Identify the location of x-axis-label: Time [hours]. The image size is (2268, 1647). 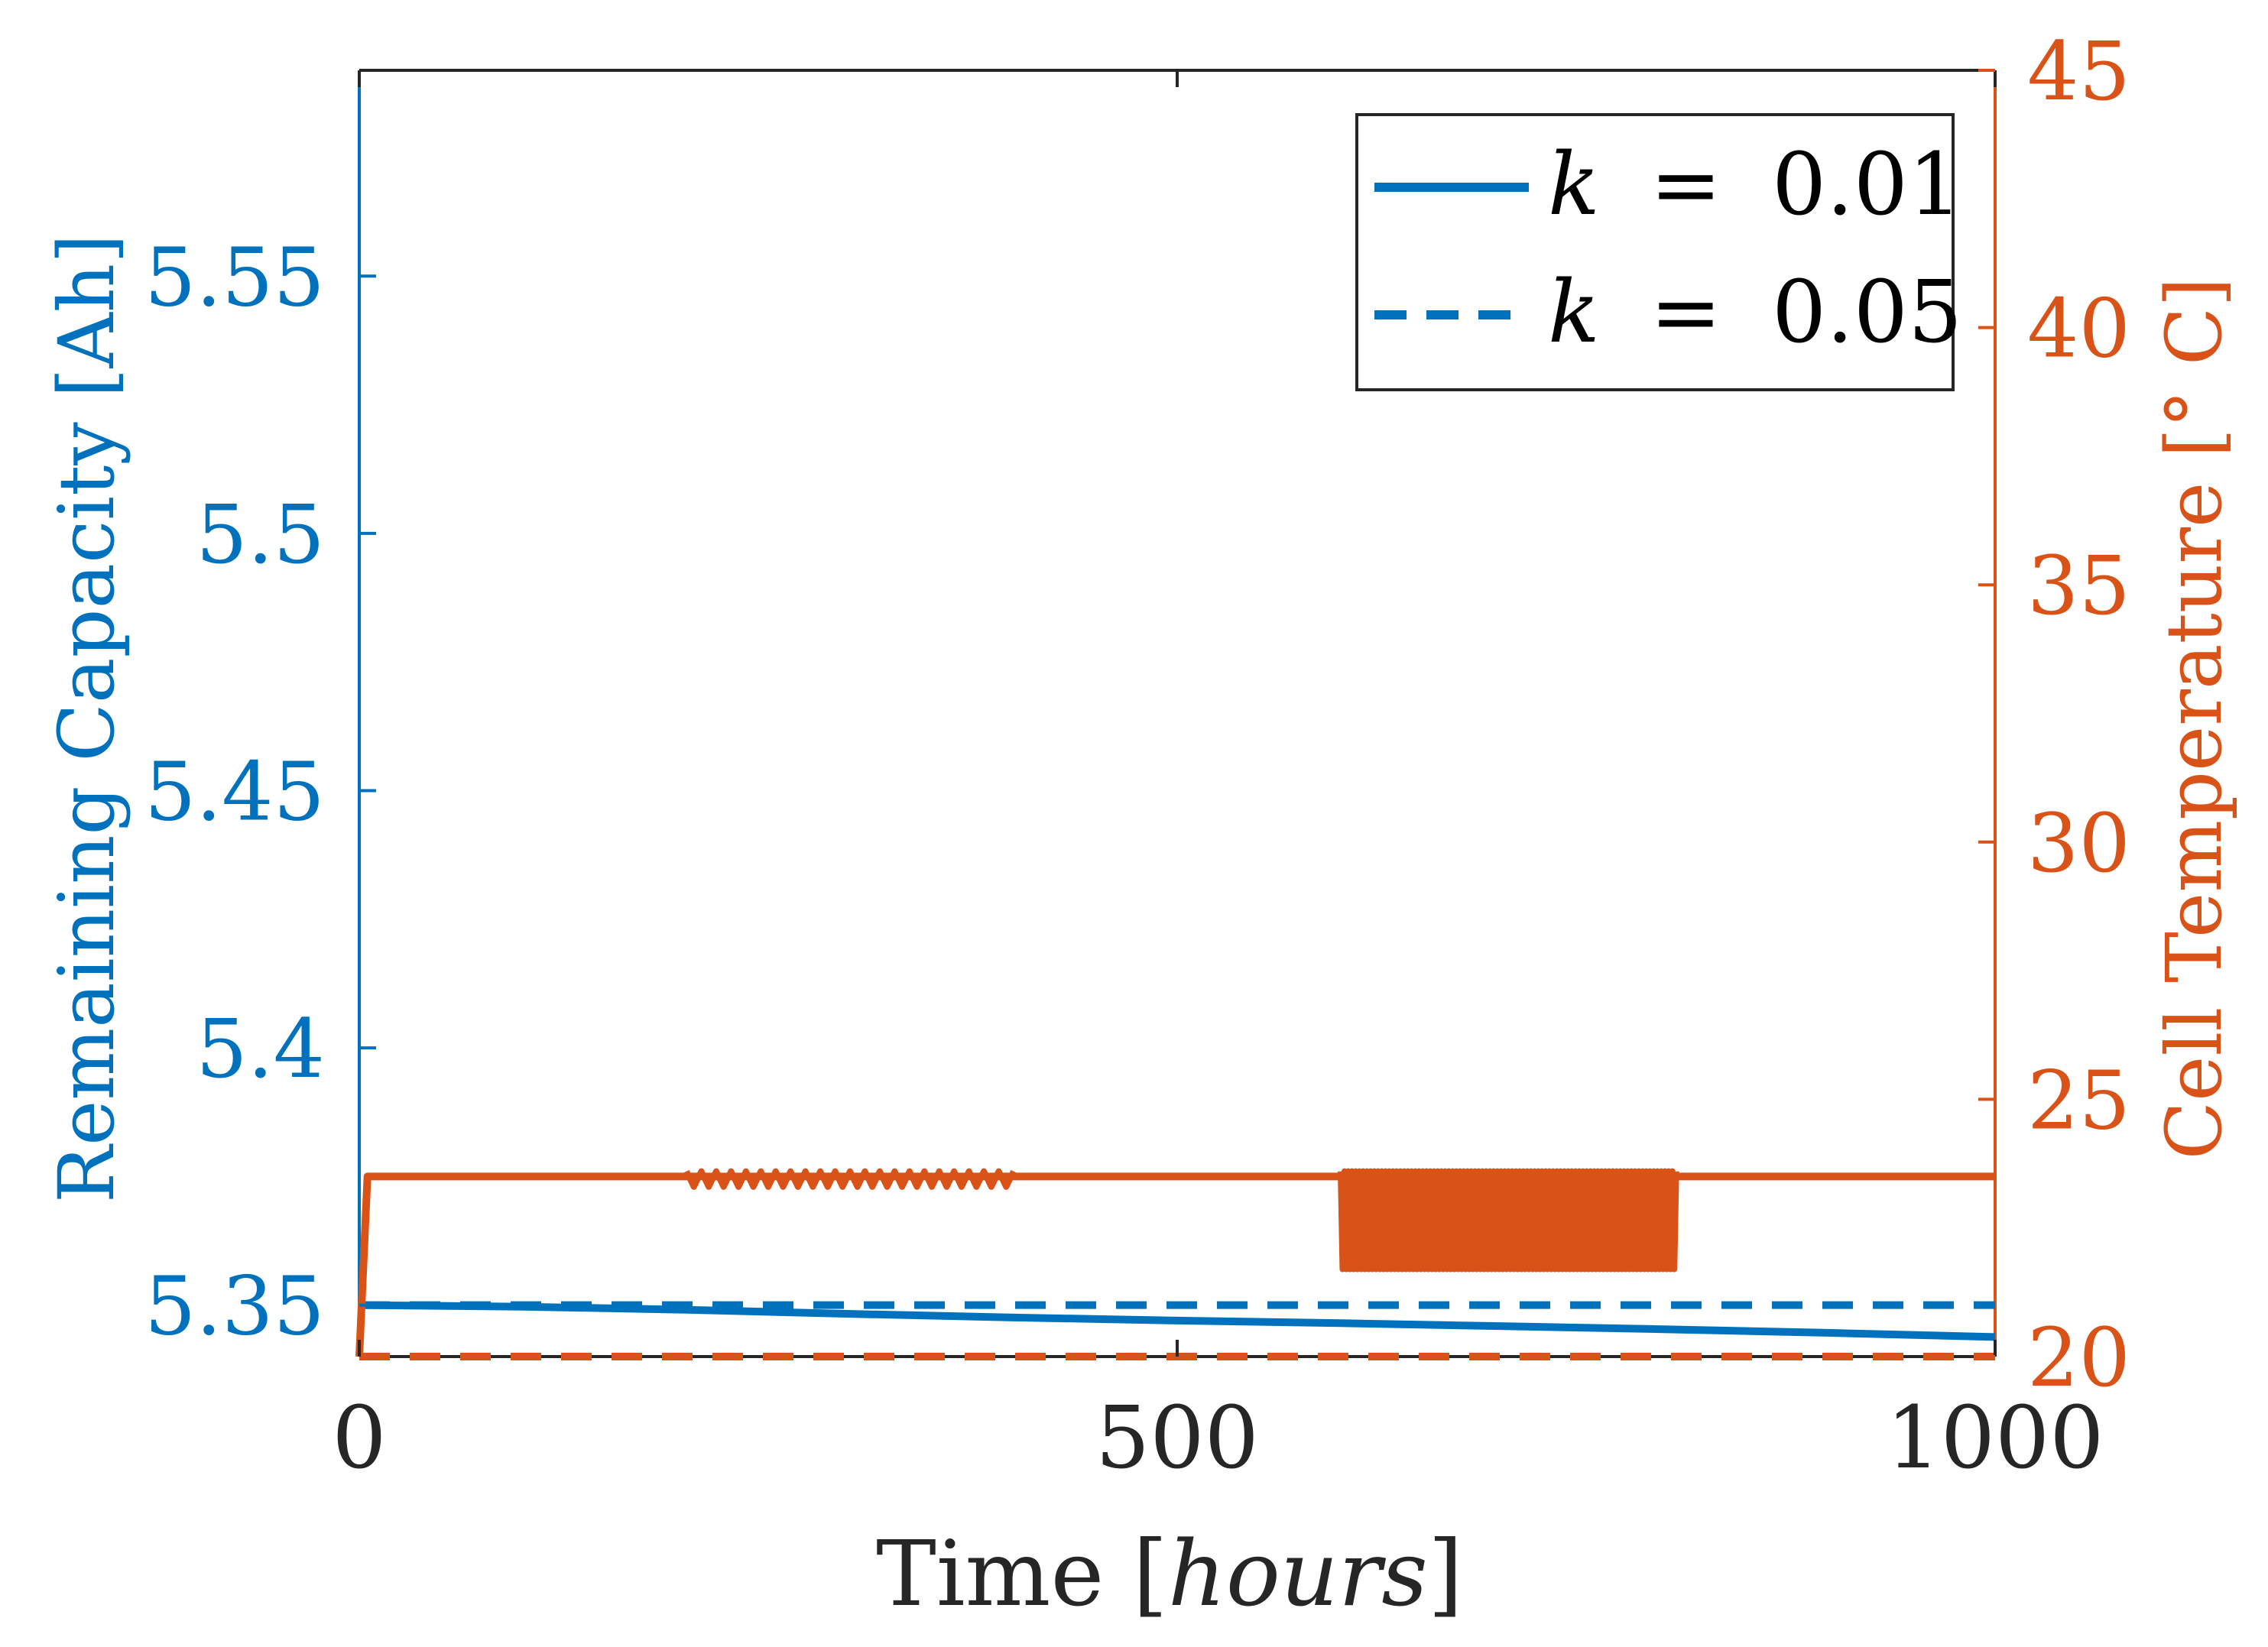
(1169, 1574).